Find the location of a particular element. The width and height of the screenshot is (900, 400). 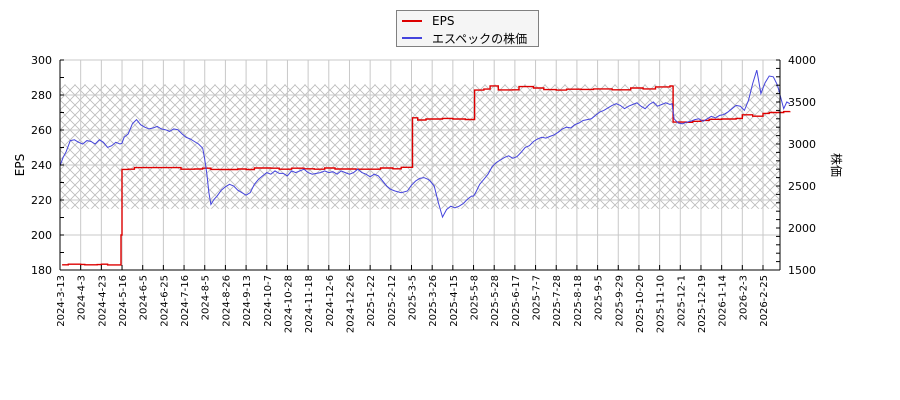

x-tick-label: 2024-9-13 is located at coordinates (247, 301).